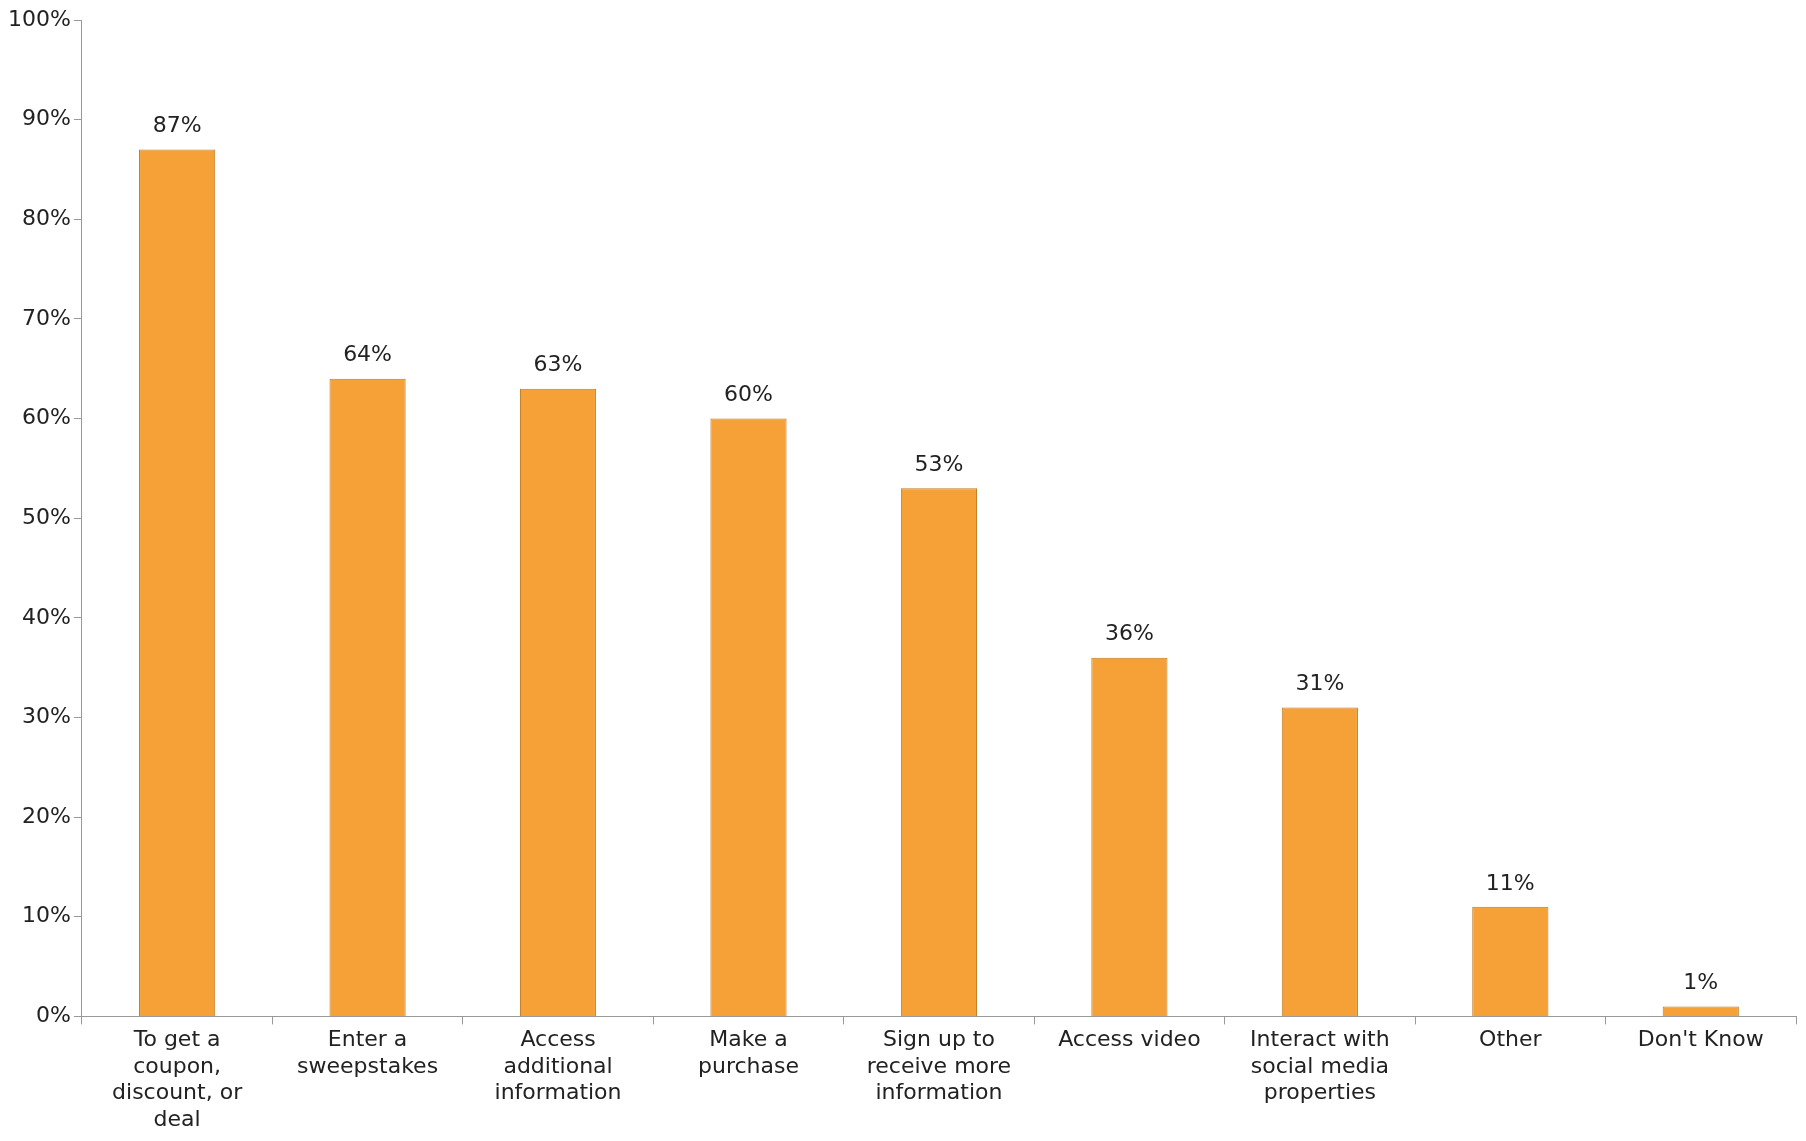 Image resolution: width=1806 pixels, height=1141 pixels. What do you see at coordinates (748, 394) in the screenshot?
I see `data-label: 60%` at bounding box center [748, 394].